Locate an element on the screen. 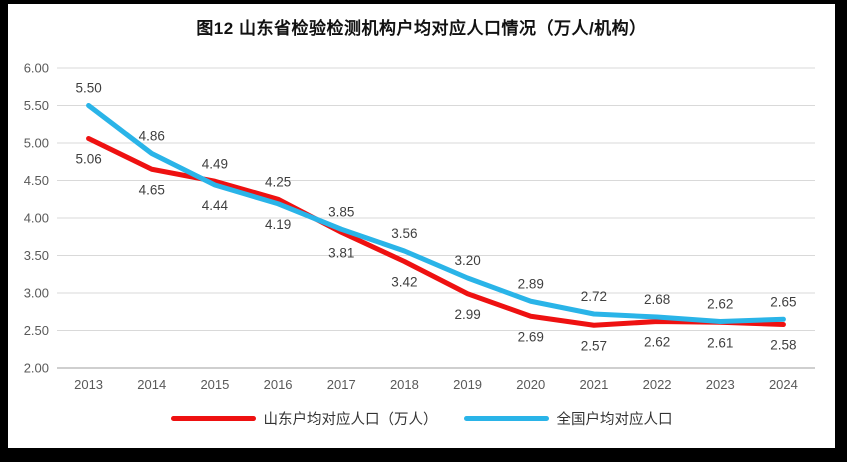 The image size is (847, 462). legend-line-blue-swatch is located at coordinates (506, 418).